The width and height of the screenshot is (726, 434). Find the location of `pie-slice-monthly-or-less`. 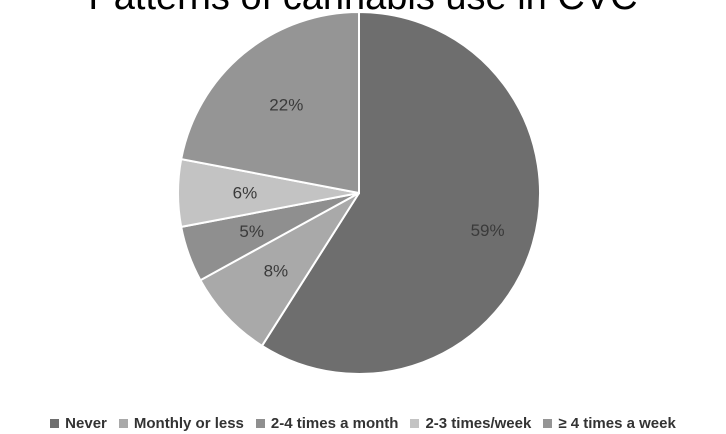

pie-slice-monthly-or-less is located at coordinates (279, 270).